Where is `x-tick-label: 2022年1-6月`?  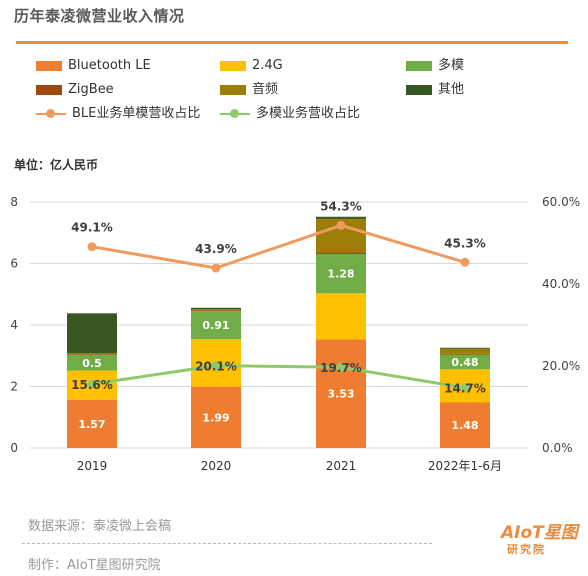 x-tick-label: 2022年1-6月 is located at coordinates (465, 466).